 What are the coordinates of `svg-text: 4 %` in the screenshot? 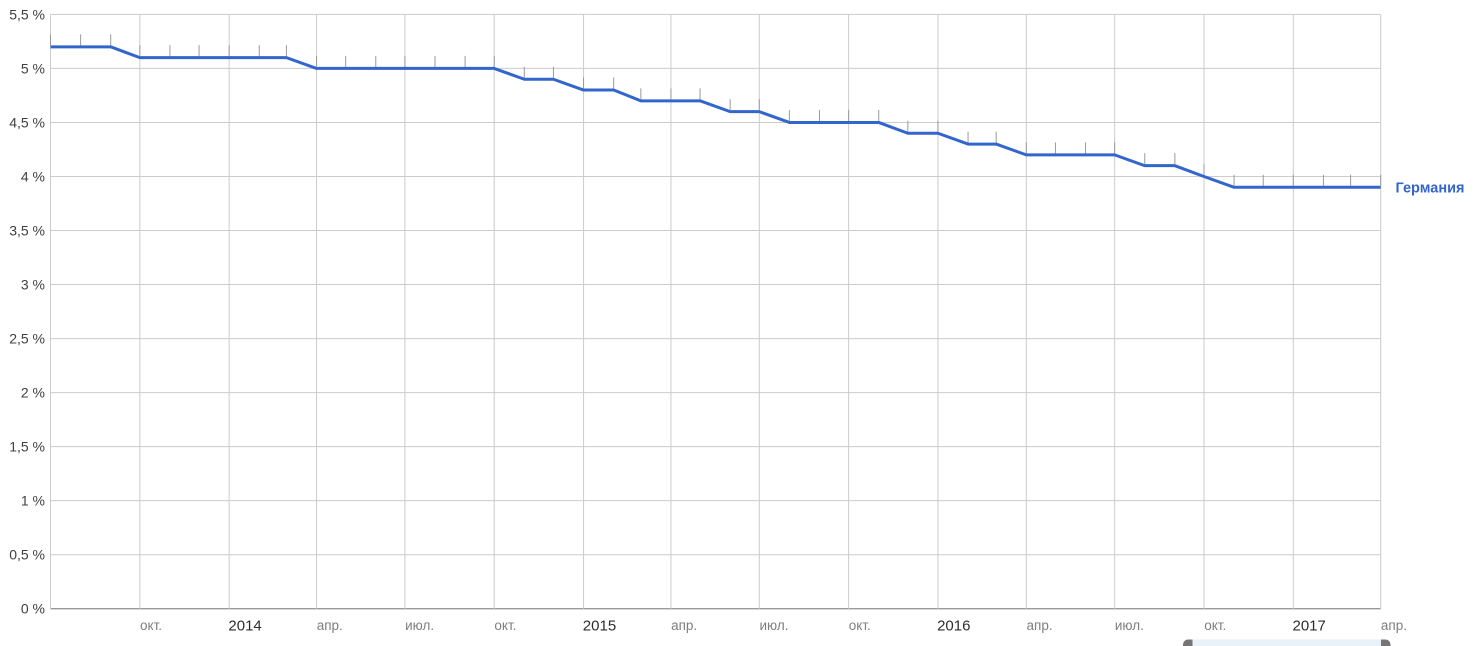 It's located at (33, 177).